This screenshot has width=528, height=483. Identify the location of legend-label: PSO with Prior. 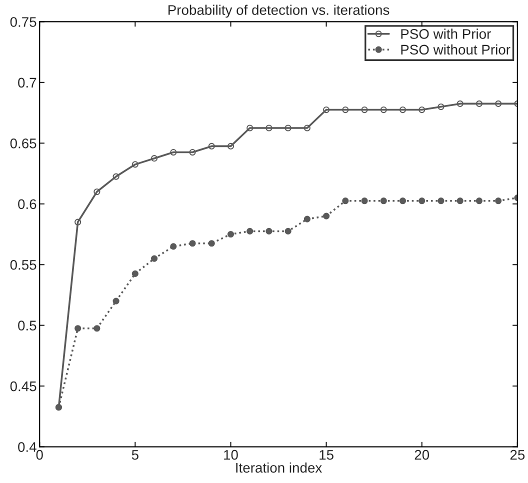
(446, 33).